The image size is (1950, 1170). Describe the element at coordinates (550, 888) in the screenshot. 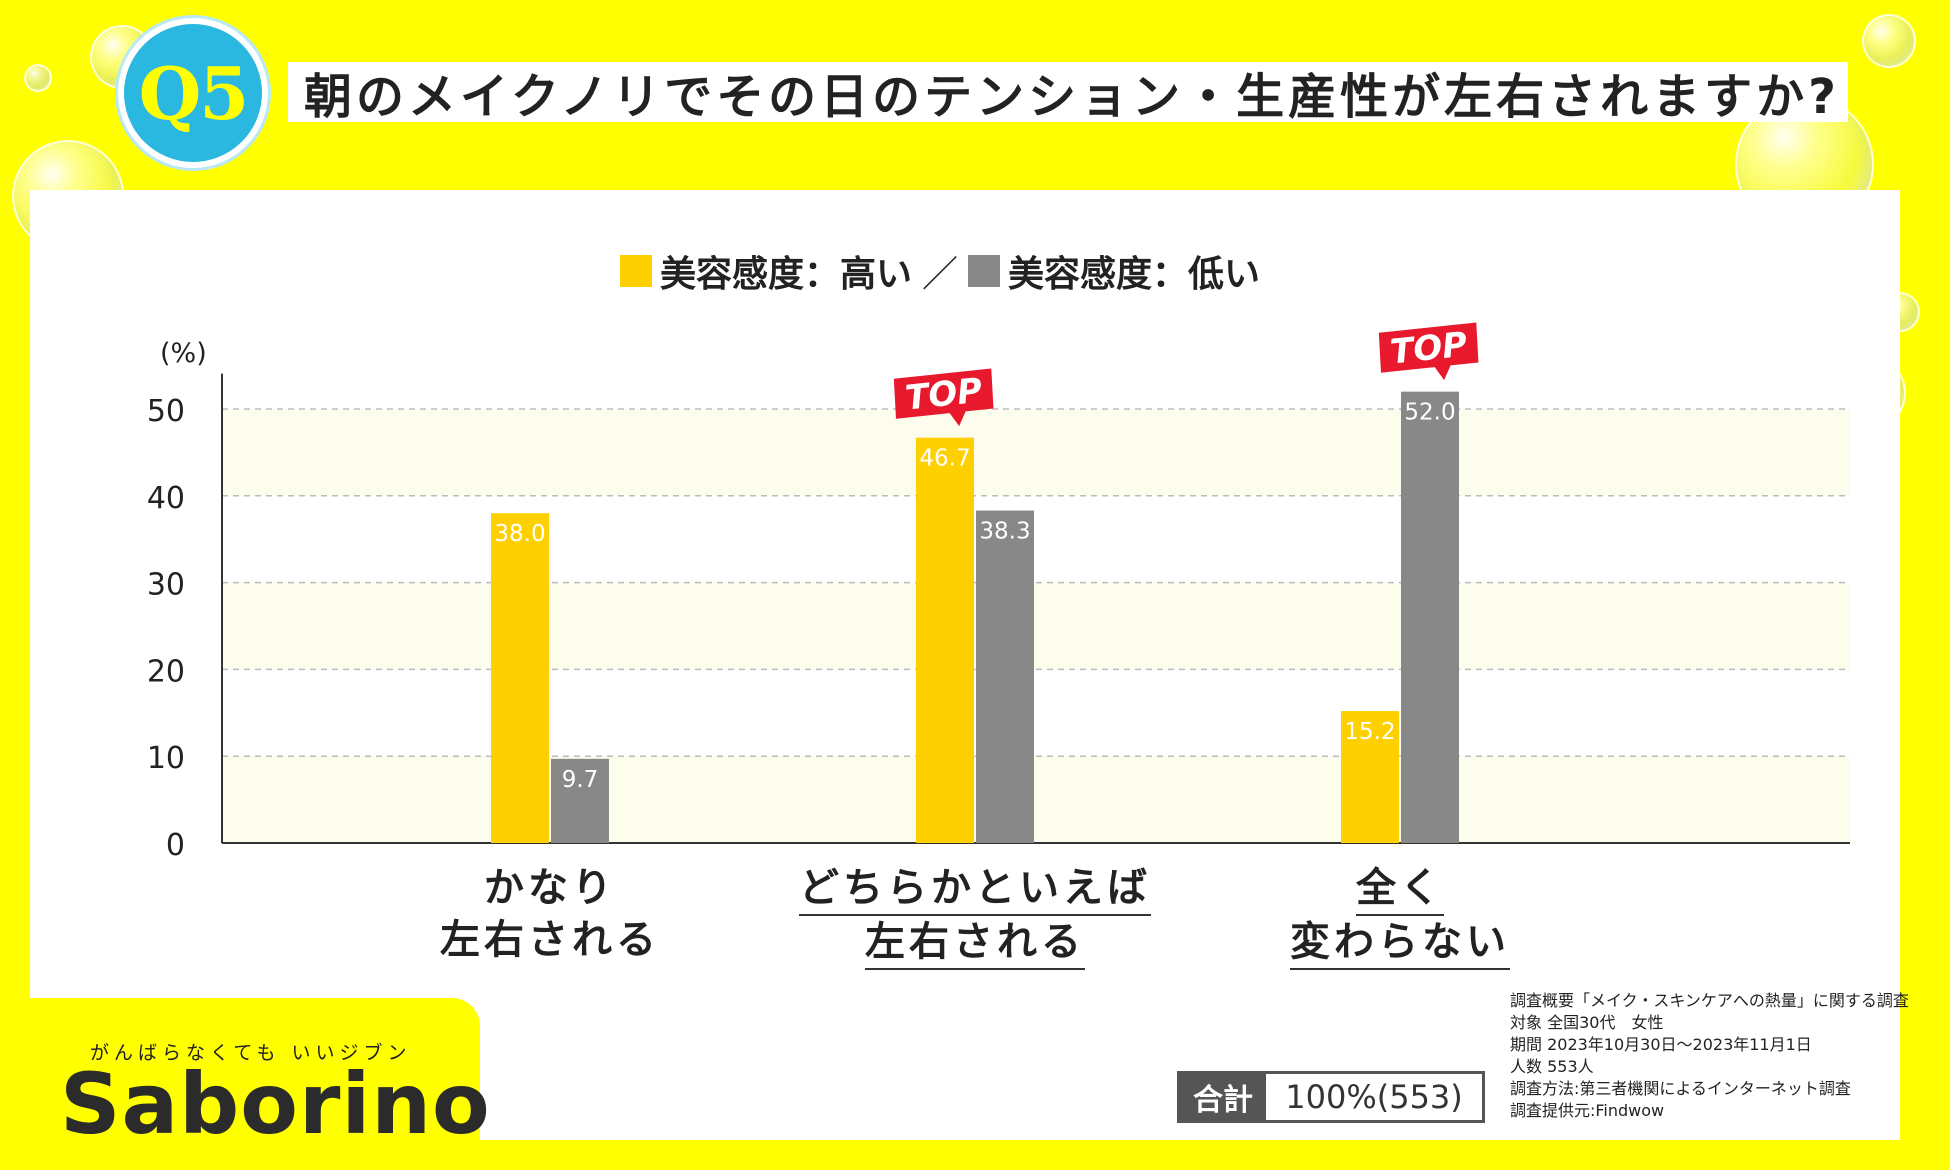

I see `category-label-line1: かなり` at that location.